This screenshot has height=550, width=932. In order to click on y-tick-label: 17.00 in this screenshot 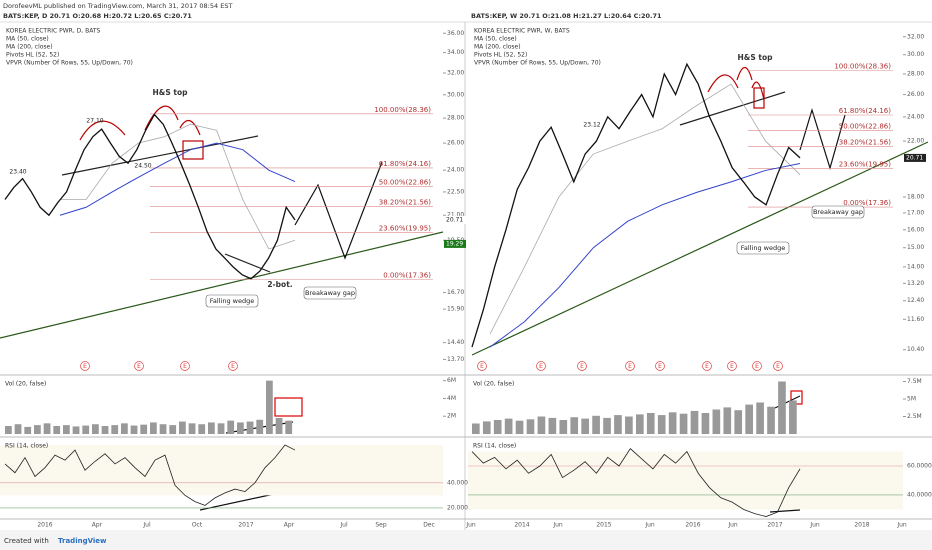, I will do `click(915, 212)`.